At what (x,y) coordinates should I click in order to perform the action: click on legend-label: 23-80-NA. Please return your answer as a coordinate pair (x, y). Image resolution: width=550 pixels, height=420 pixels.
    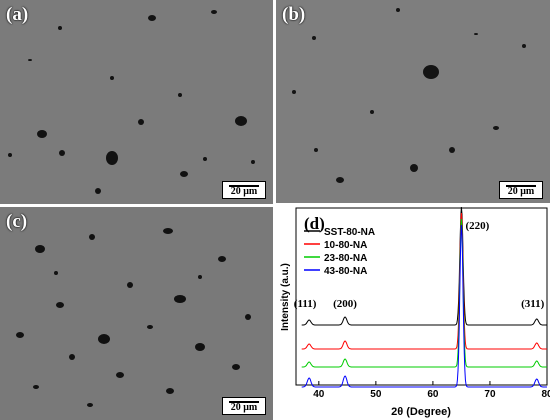
    Looking at the image, I should click on (345, 258).